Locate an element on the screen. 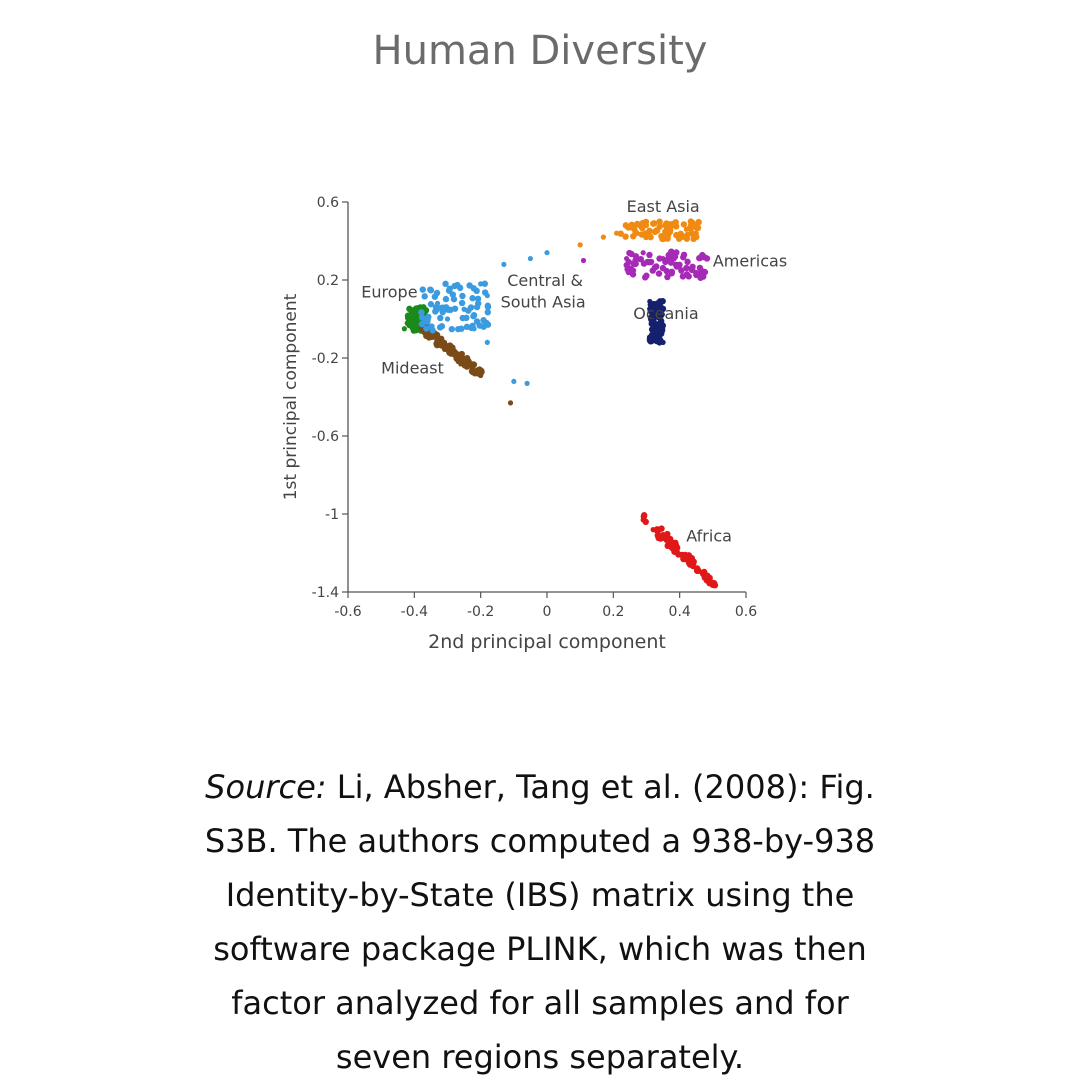  series-oceania is located at coordinates (656, 322).